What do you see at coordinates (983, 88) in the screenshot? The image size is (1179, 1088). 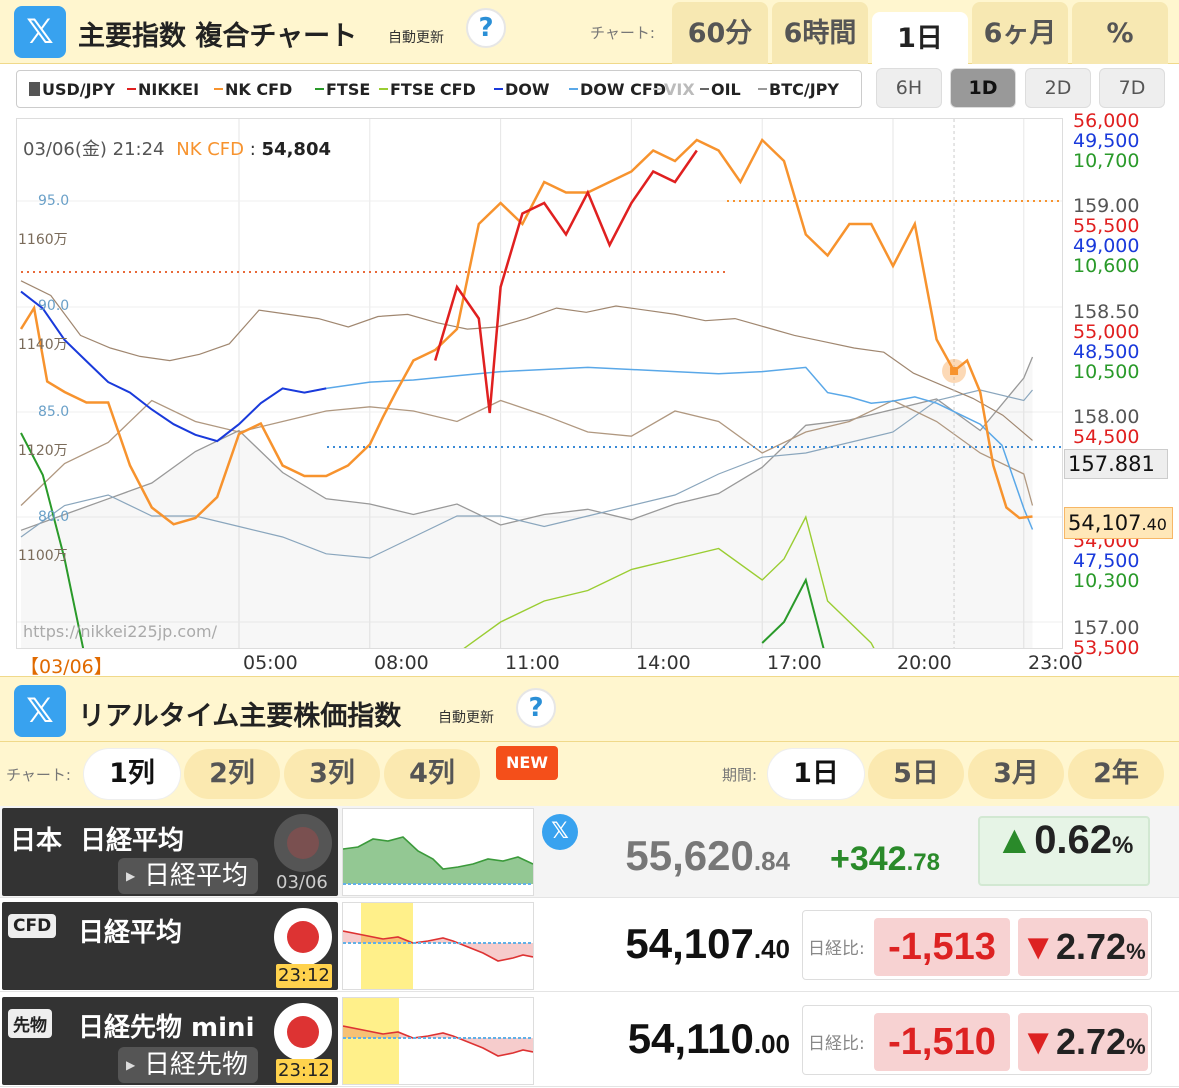 I see `range-button-1d: 1D` at bounding box center [983, 88].